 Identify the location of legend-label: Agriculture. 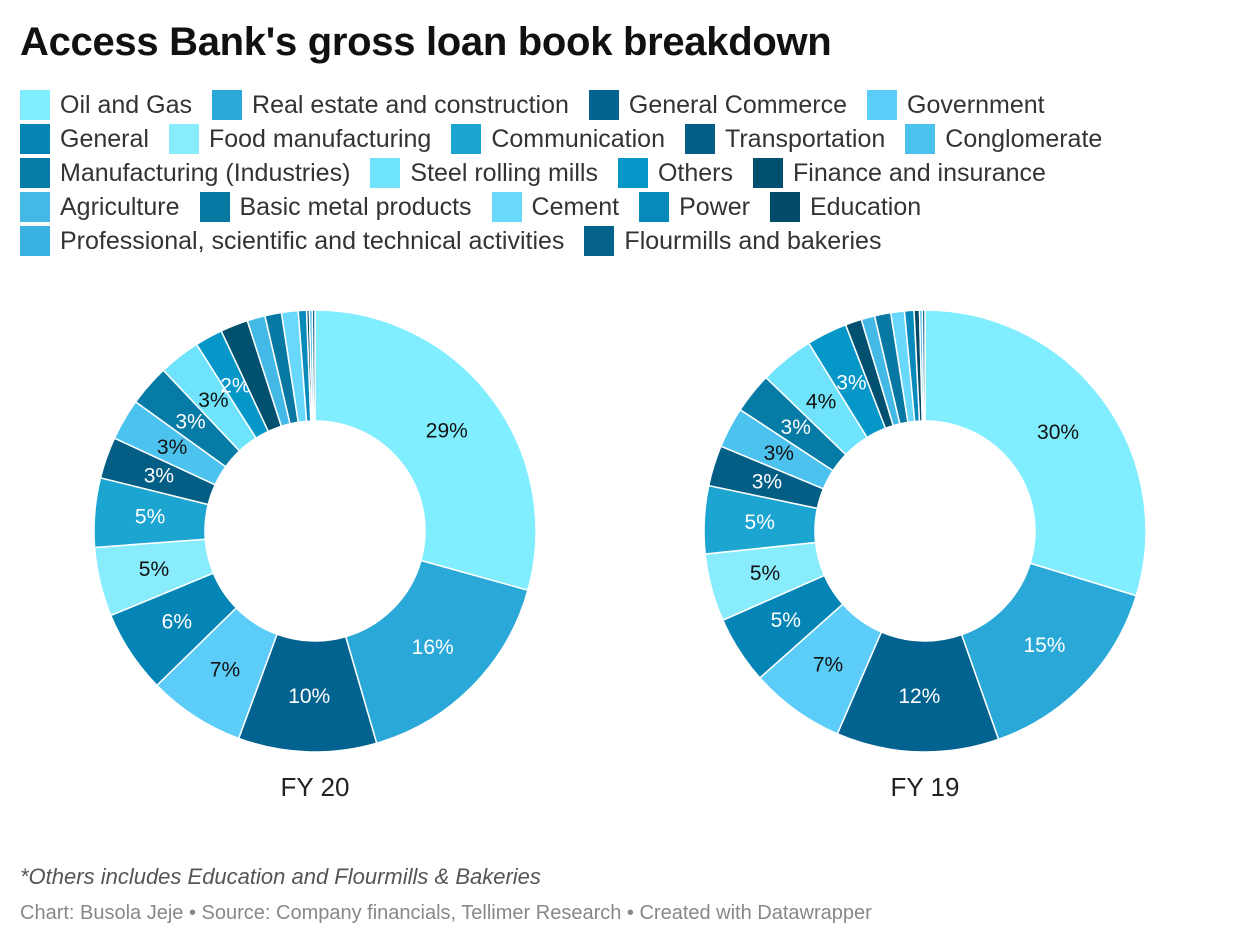
(120, 206).